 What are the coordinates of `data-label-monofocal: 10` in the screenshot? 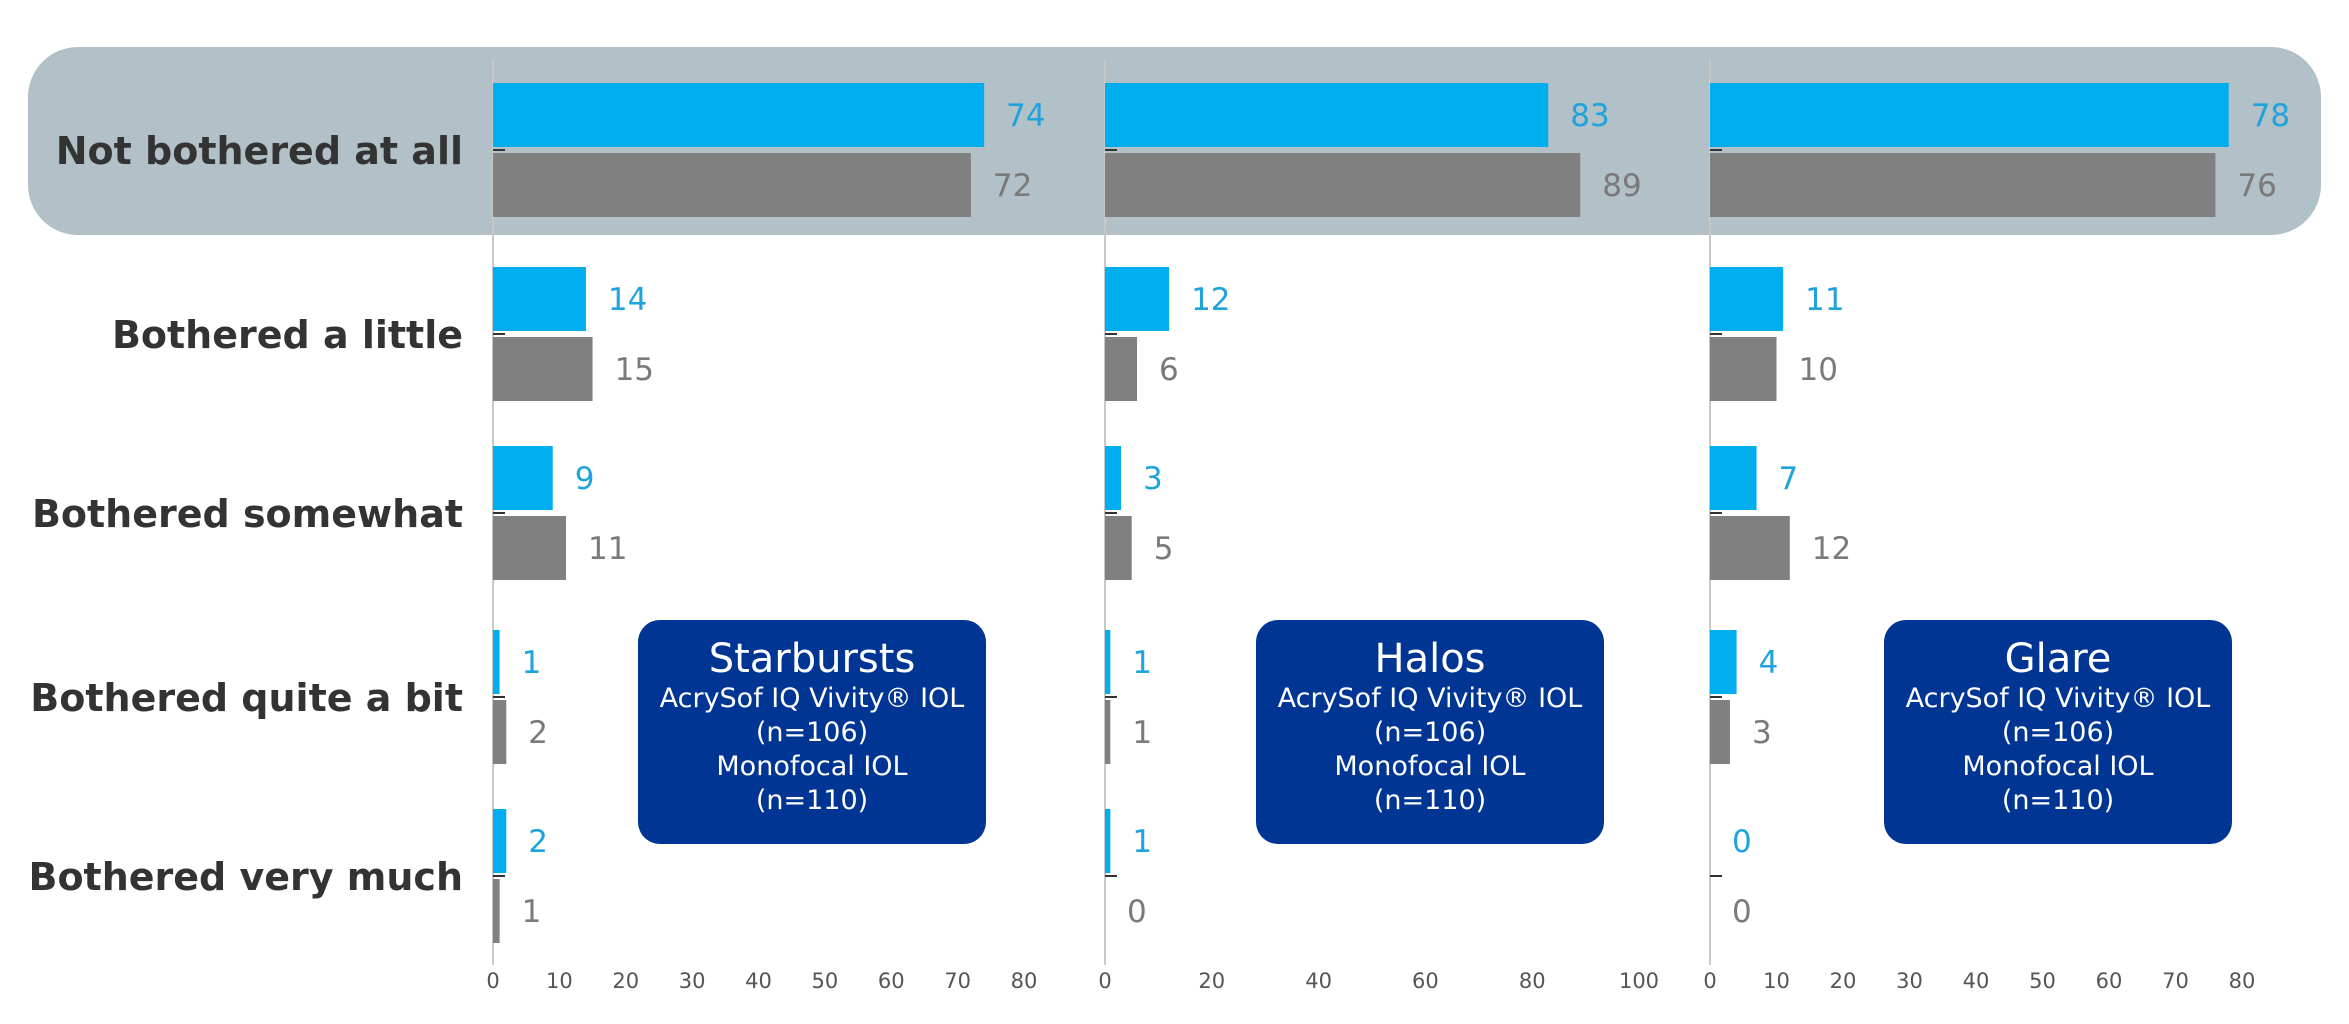 It's located at (1818, 370).